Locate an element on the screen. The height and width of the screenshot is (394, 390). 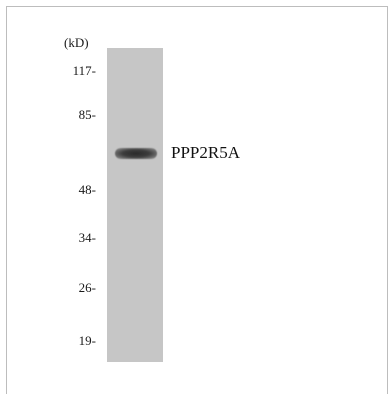
marker-85: 85- is located at coordinates (87, 114).